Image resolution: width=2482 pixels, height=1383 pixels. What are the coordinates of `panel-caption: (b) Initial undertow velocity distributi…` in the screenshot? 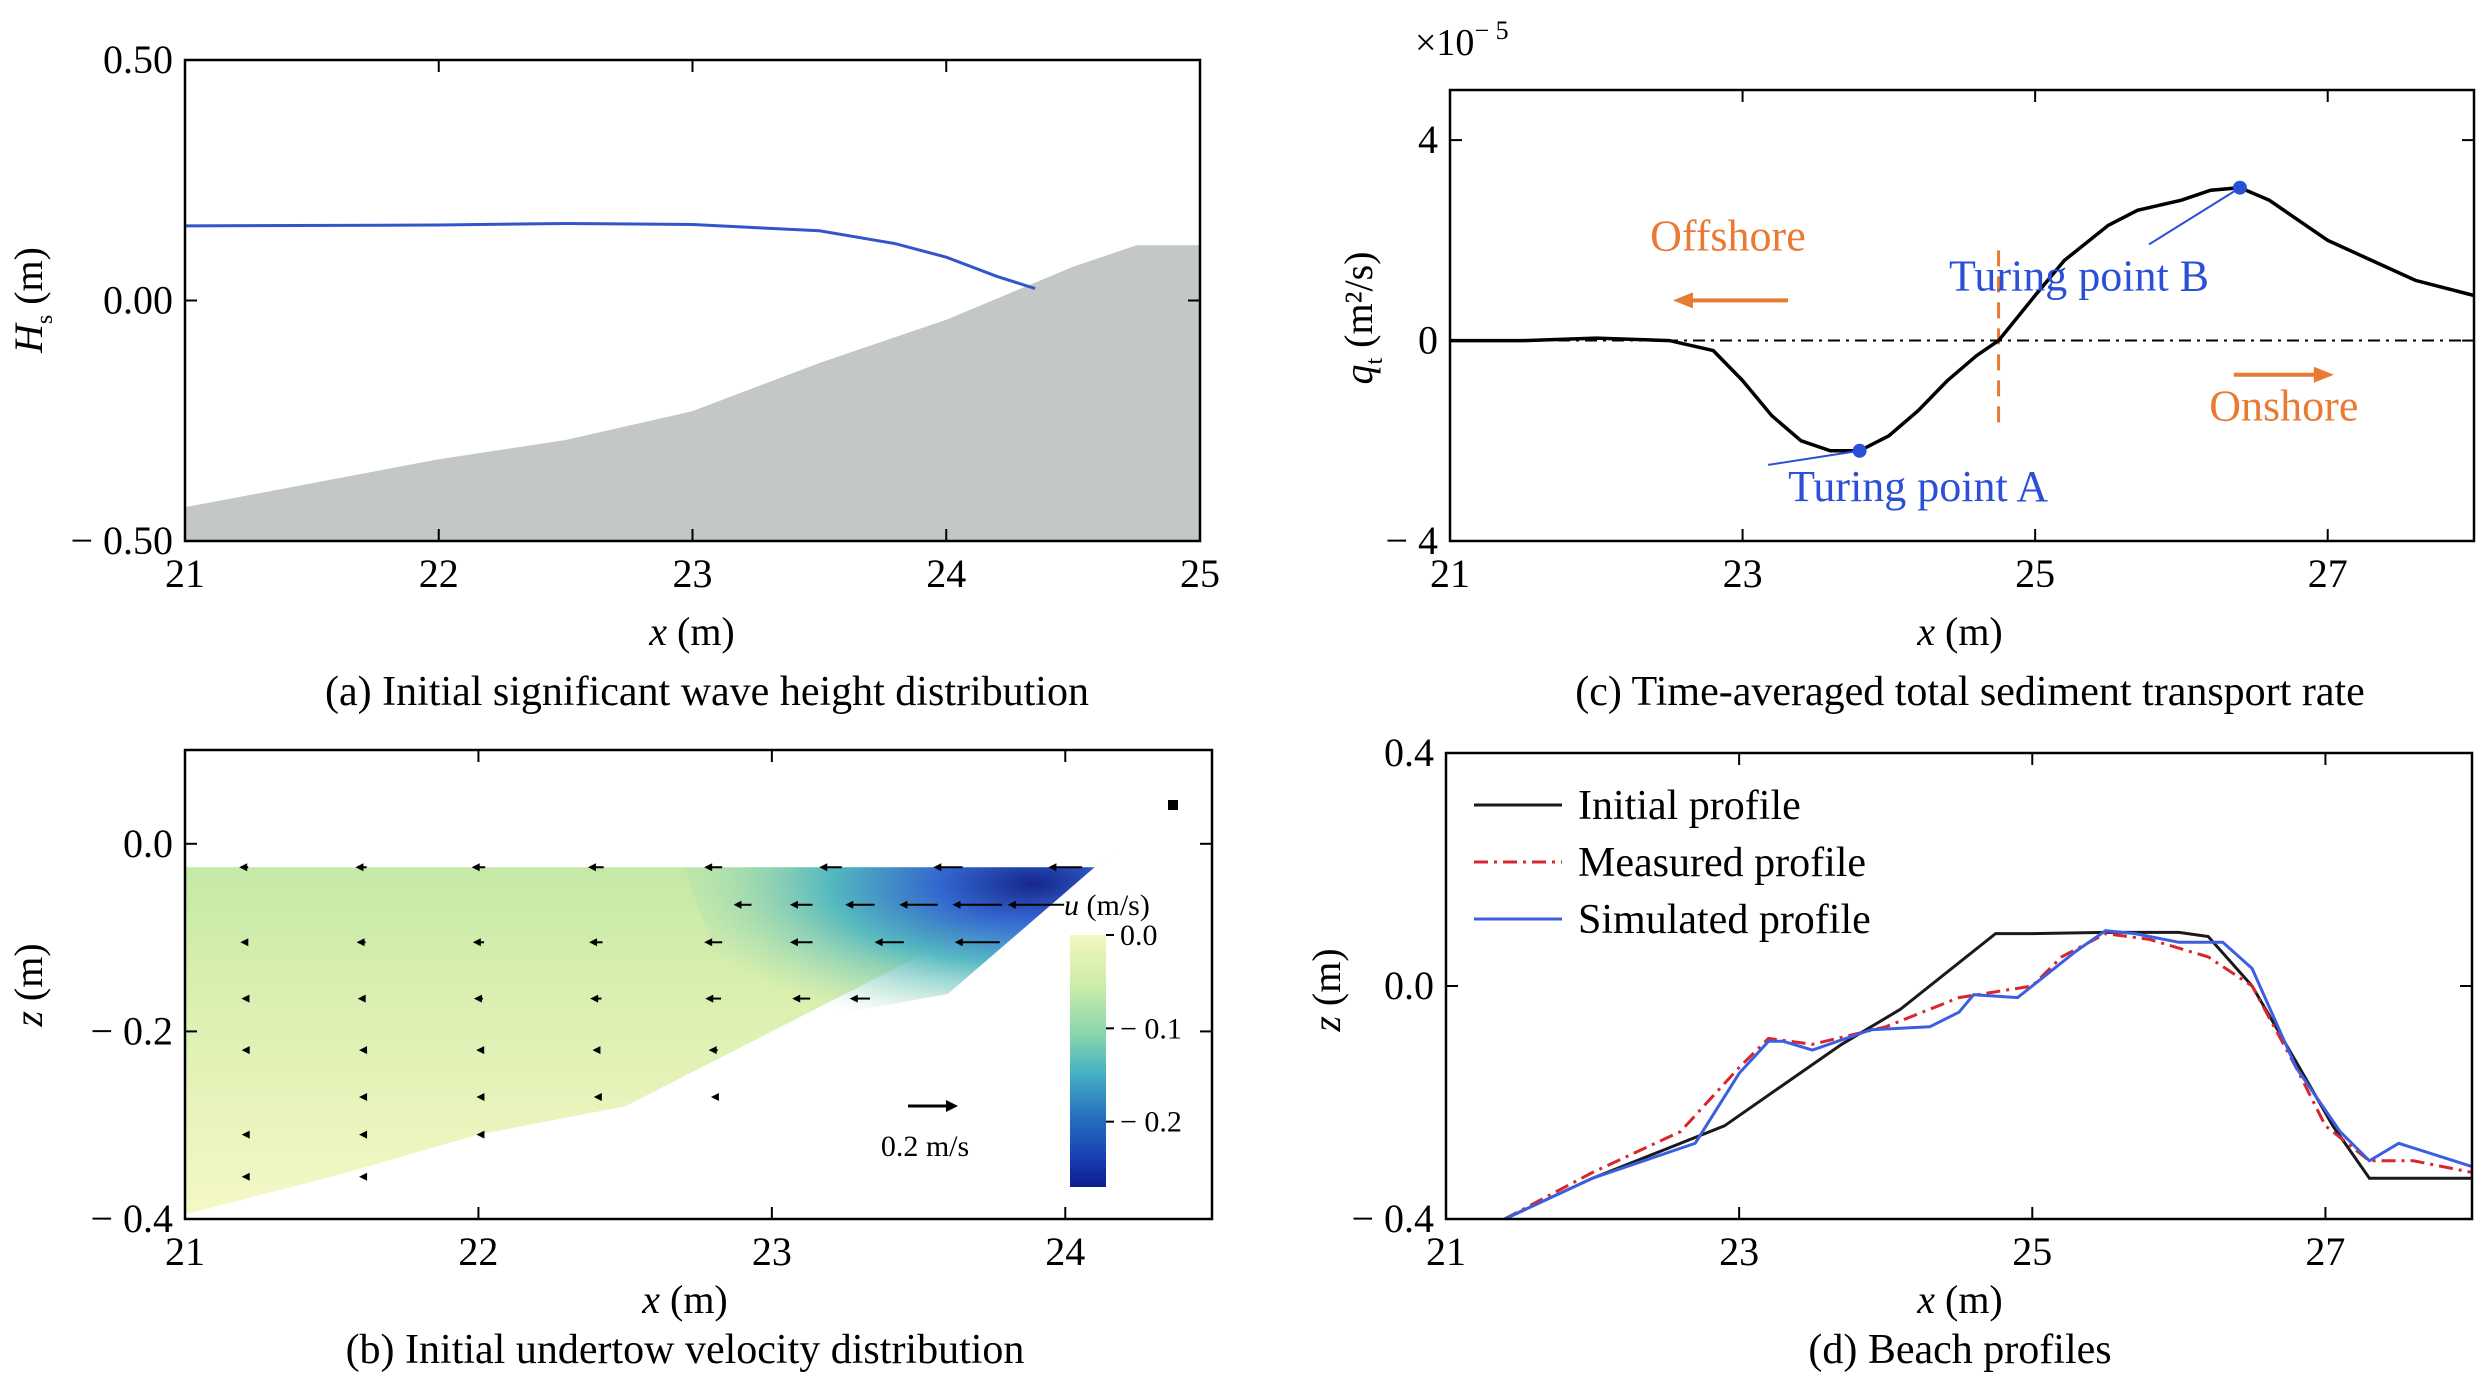 It's located at (685, 1350).